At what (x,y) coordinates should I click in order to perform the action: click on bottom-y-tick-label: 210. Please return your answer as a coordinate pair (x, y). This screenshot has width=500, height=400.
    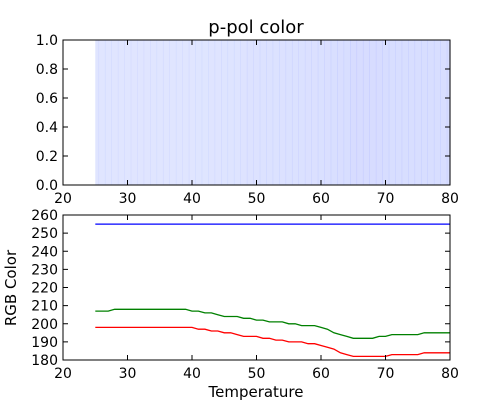
    Looking at the image, I should click on (44, 307).